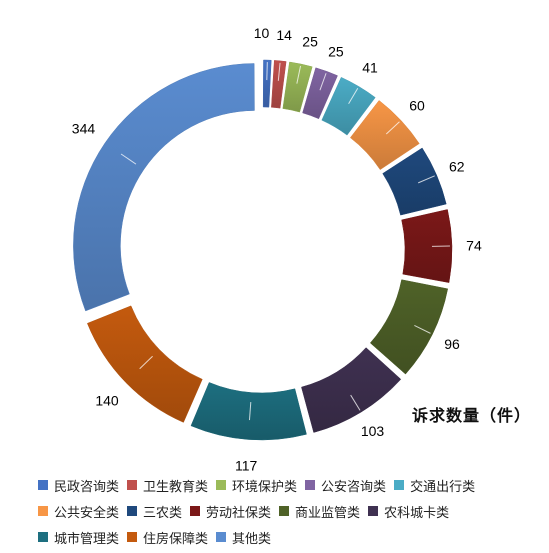 This screenshot has height=553, width=549. Describe the element at coordinates (373, 431) in the screenshot. I see `data-label-9: 103` at that location.